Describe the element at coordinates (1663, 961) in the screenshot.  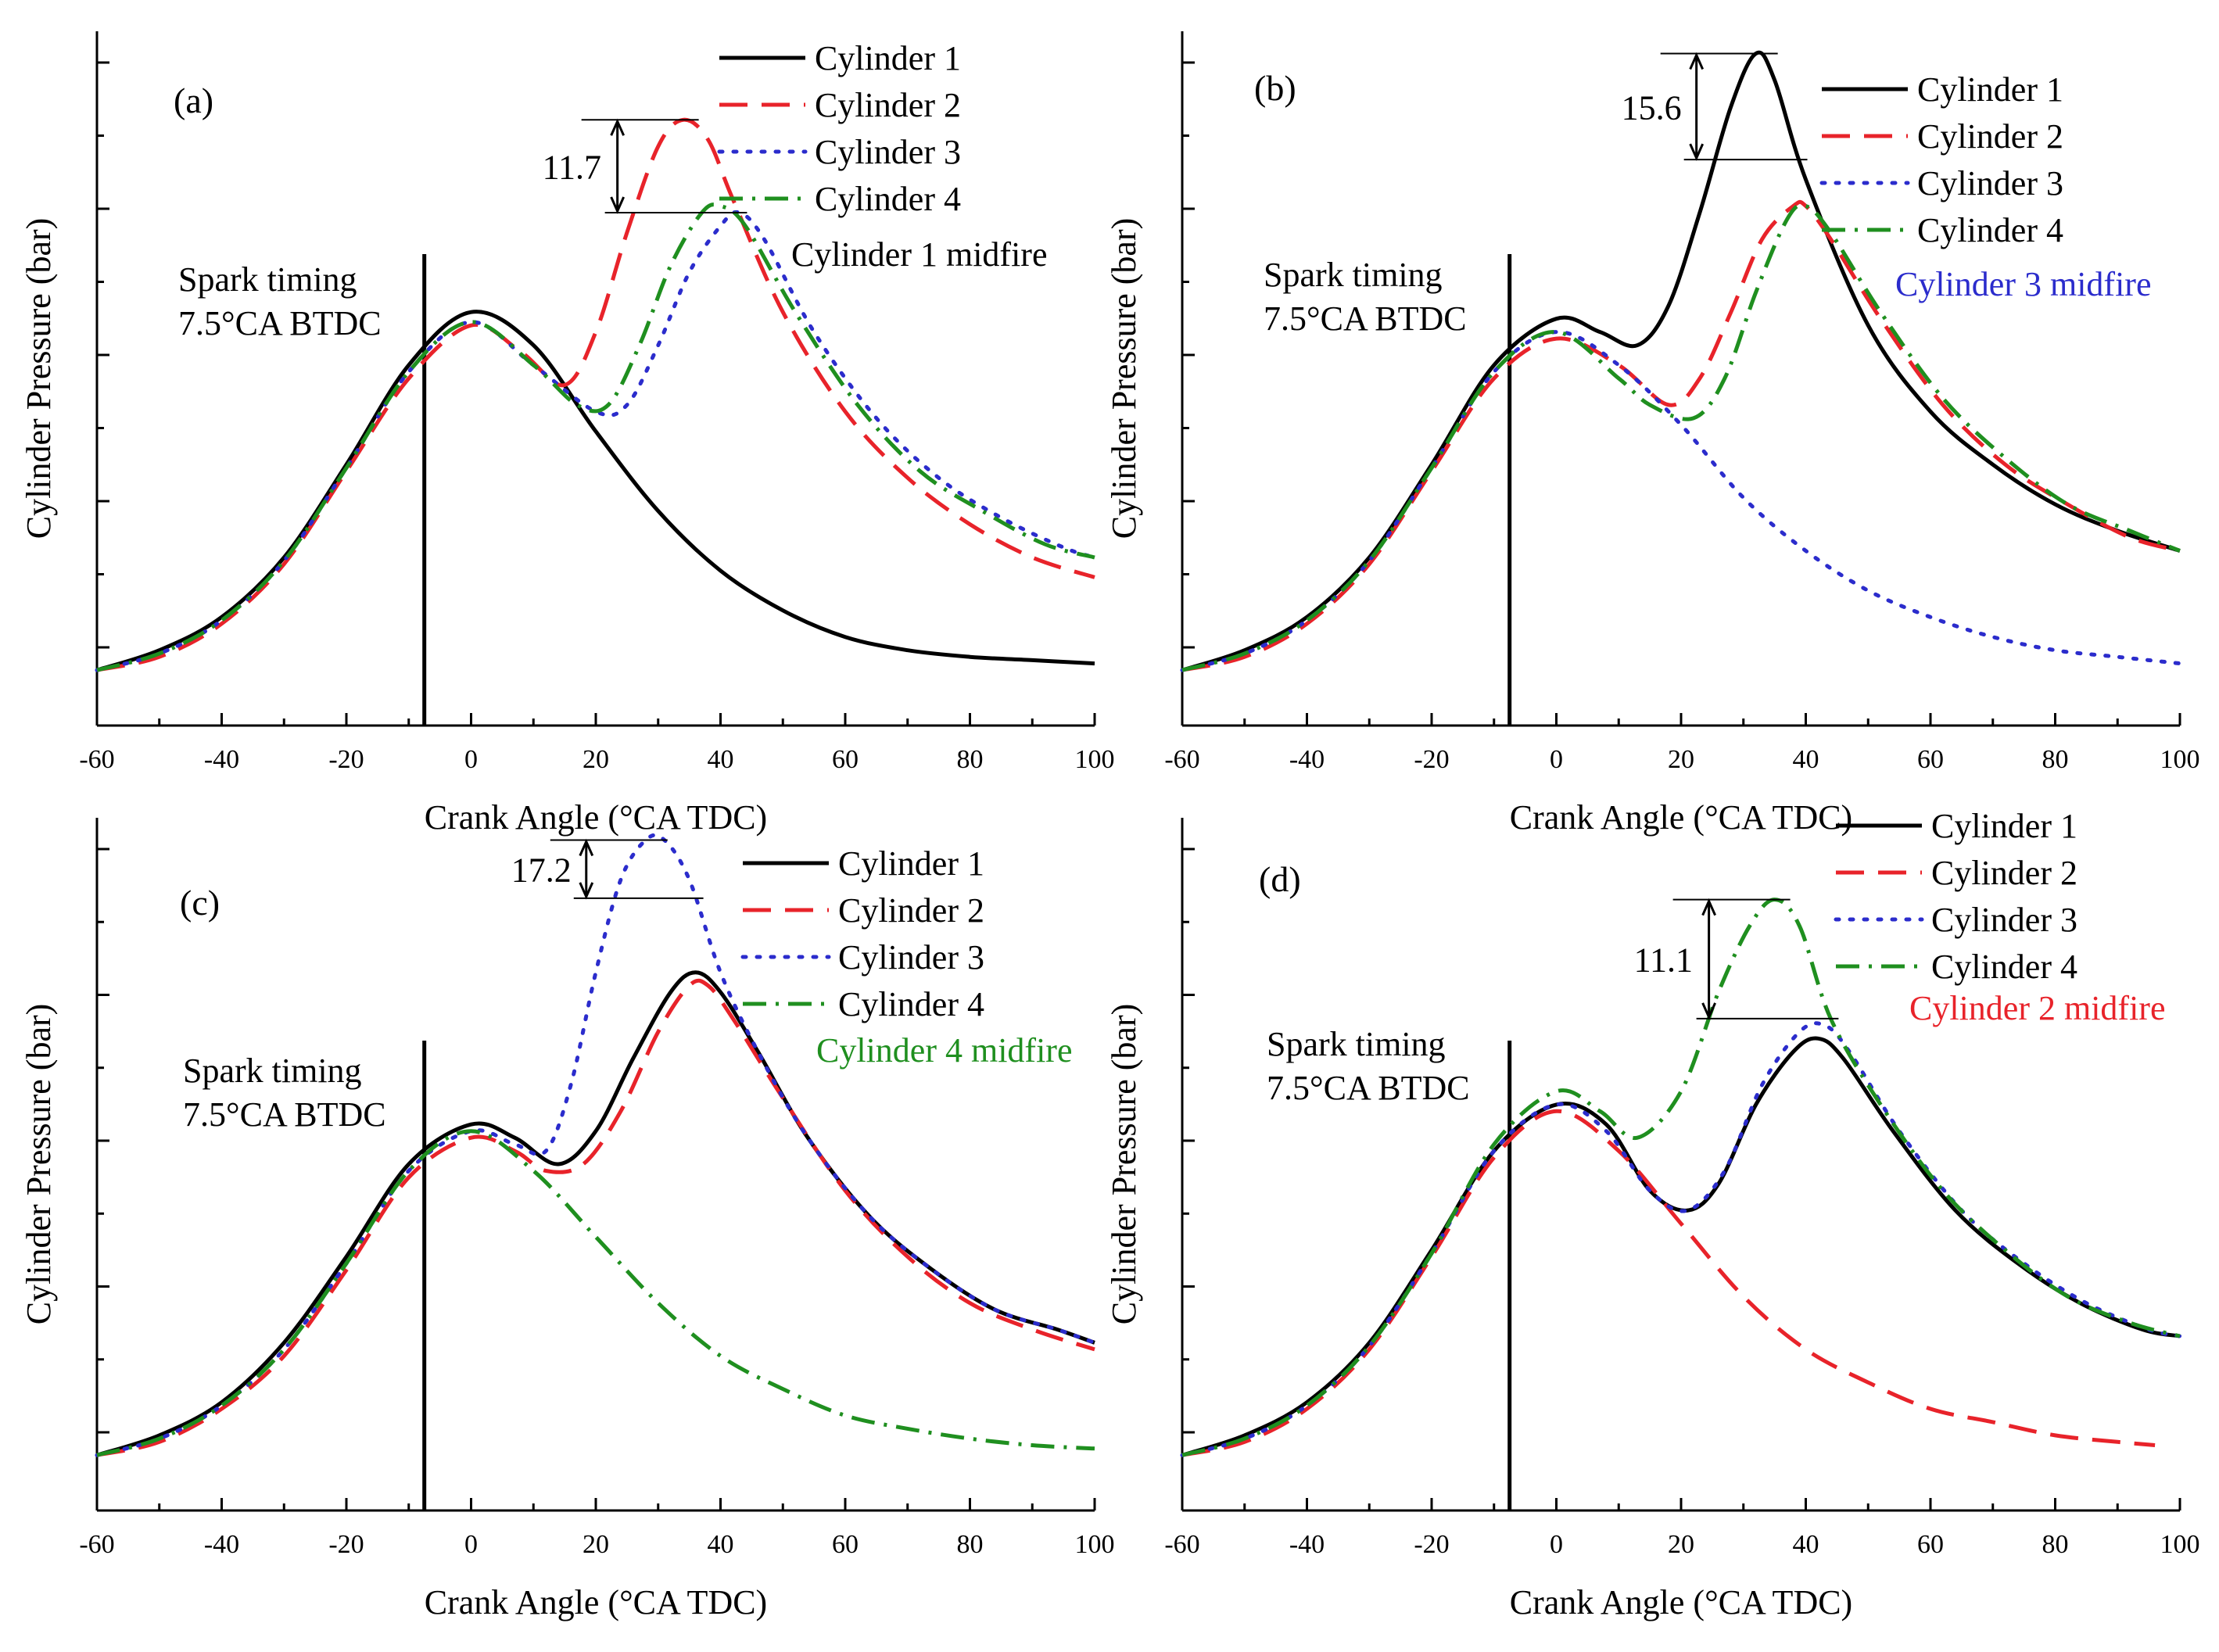
I see `delta-label: 11.1` at that location.